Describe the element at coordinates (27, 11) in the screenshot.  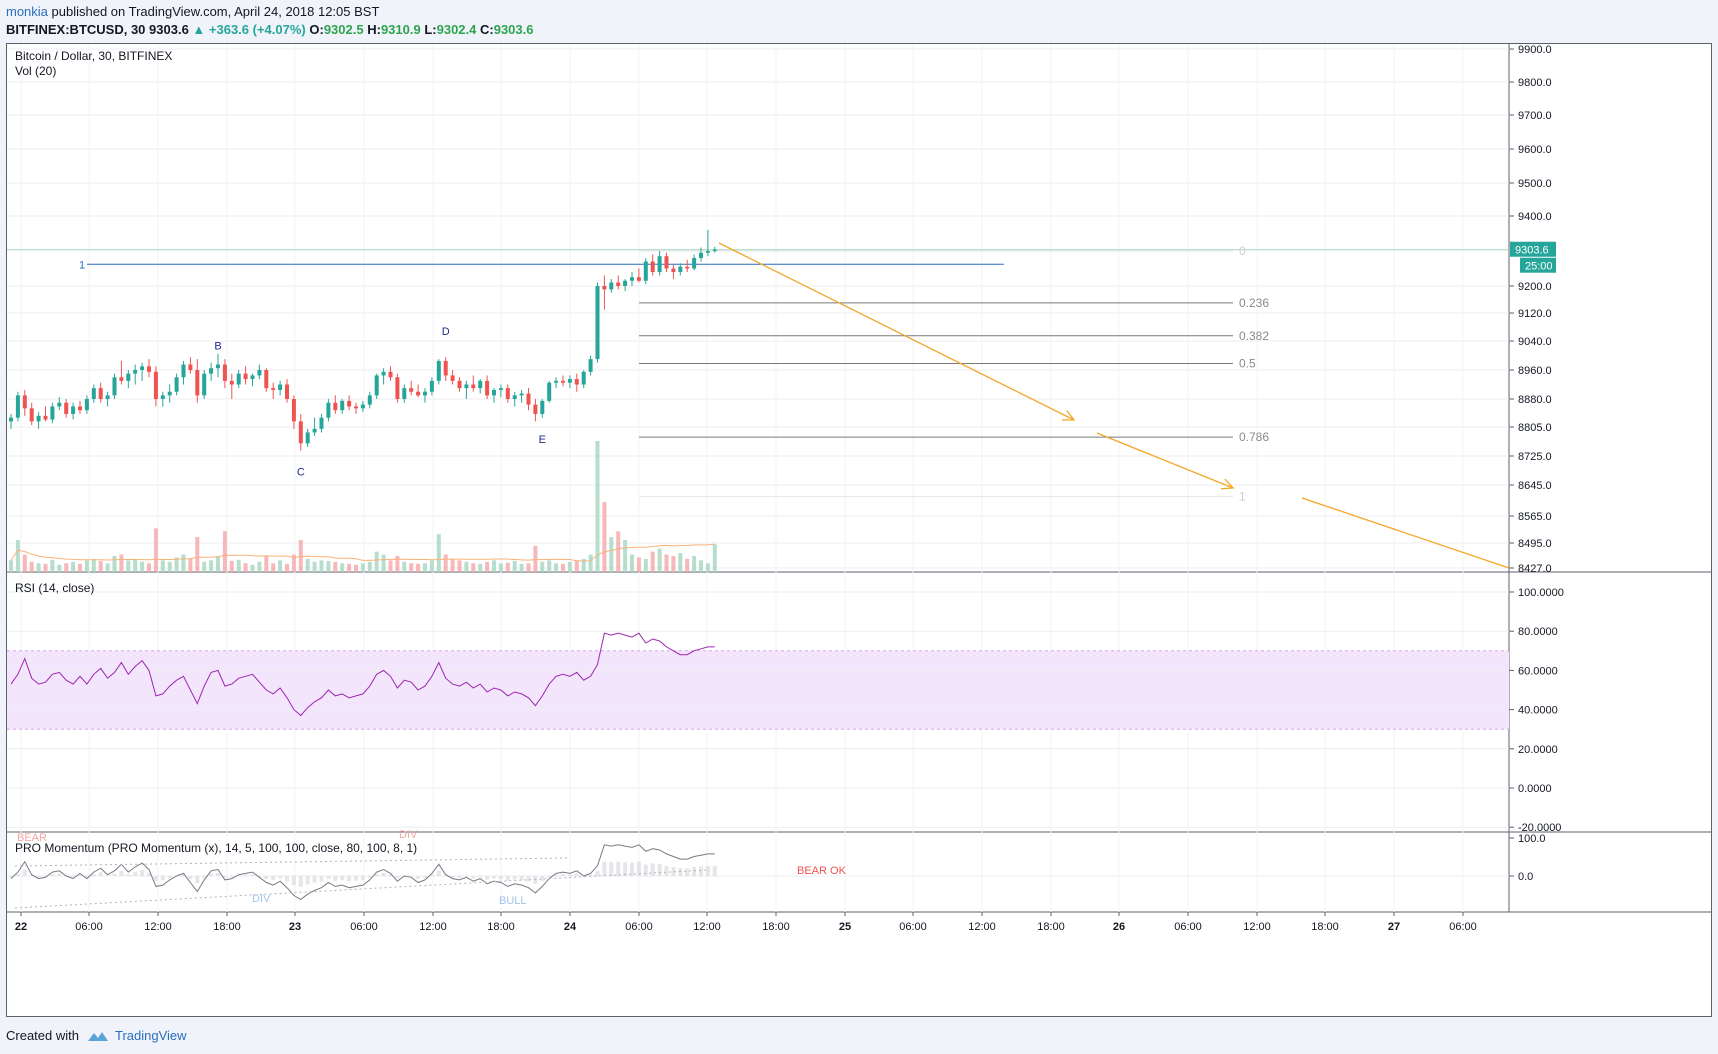
I see `author-link: monkia` at that location.